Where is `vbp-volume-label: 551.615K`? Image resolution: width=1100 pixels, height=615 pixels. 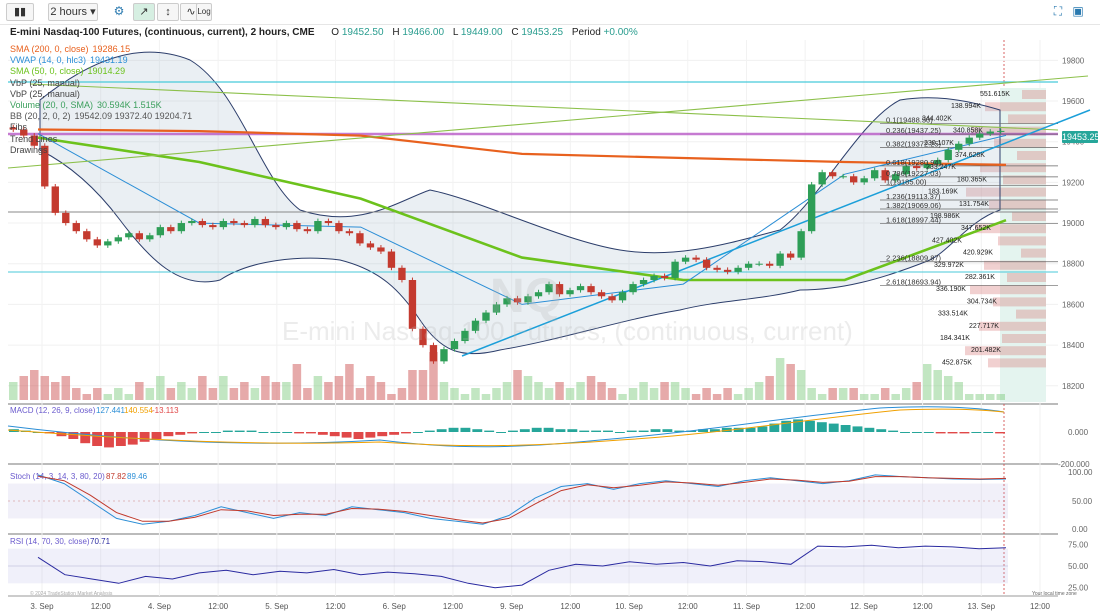 vbp-volume-label: 551.615K is located at coordinates (995, 94).